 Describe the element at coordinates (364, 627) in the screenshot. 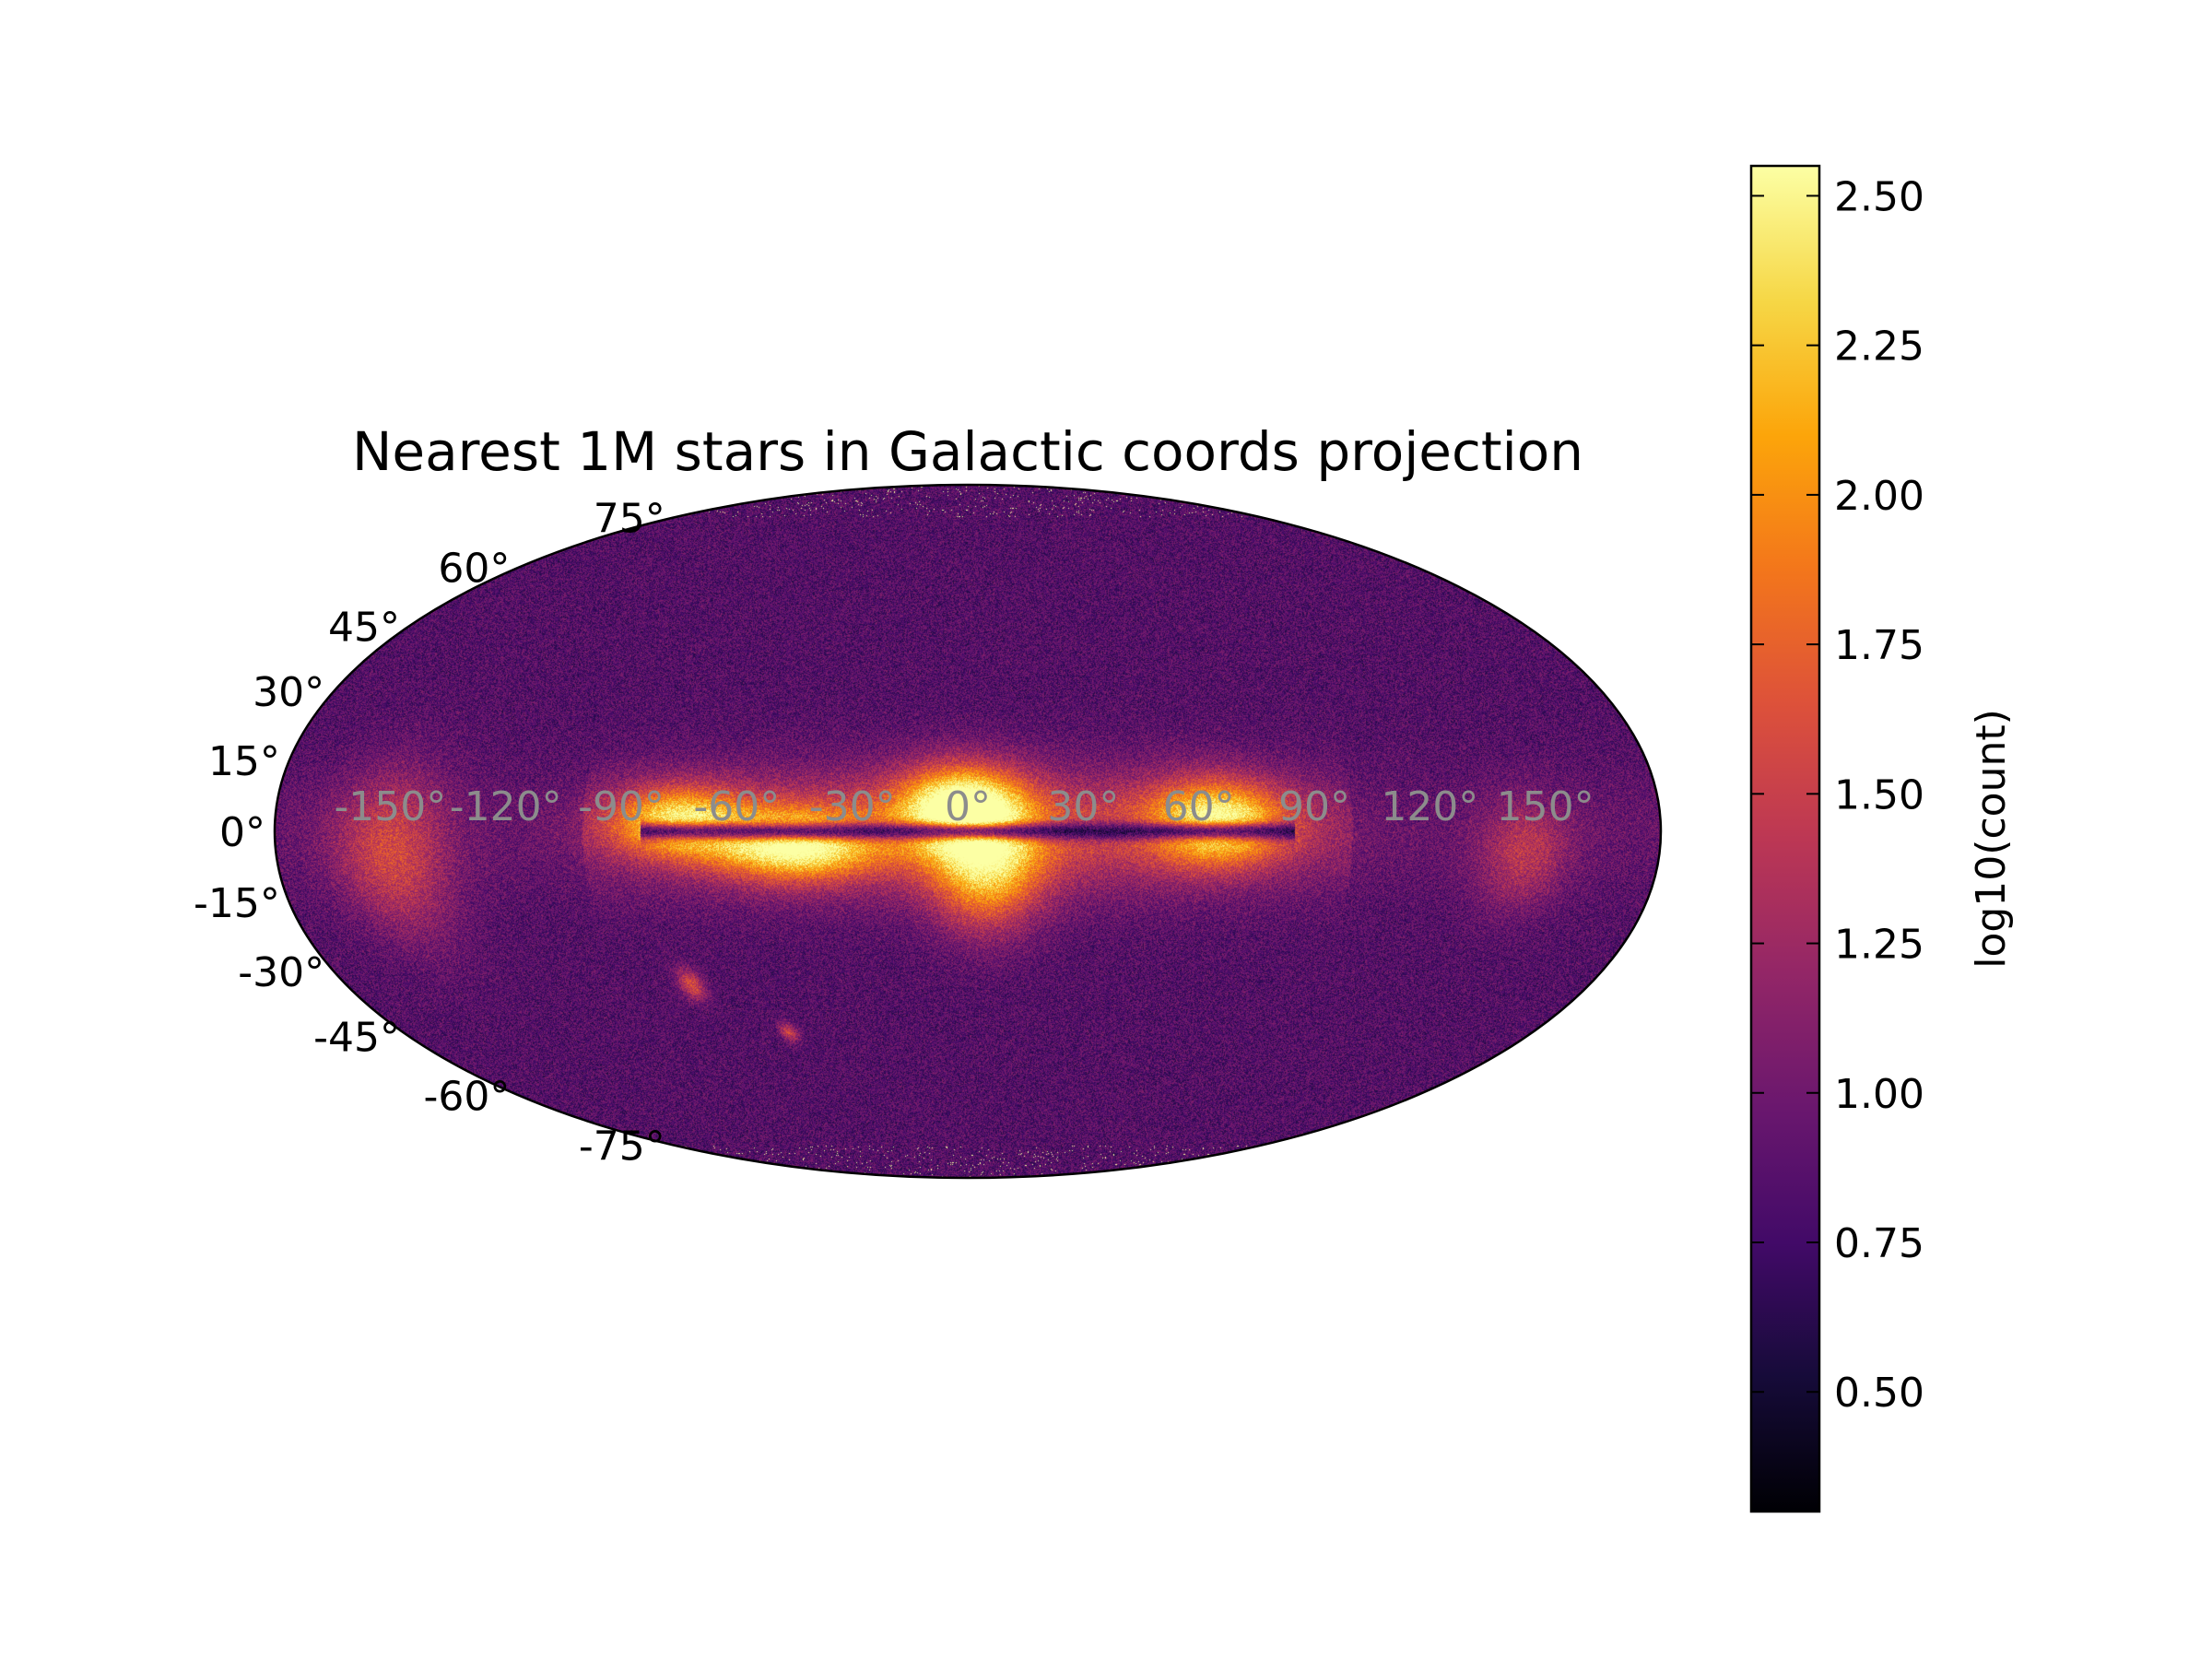

I see `lat-tick-label: 45°` at that location.